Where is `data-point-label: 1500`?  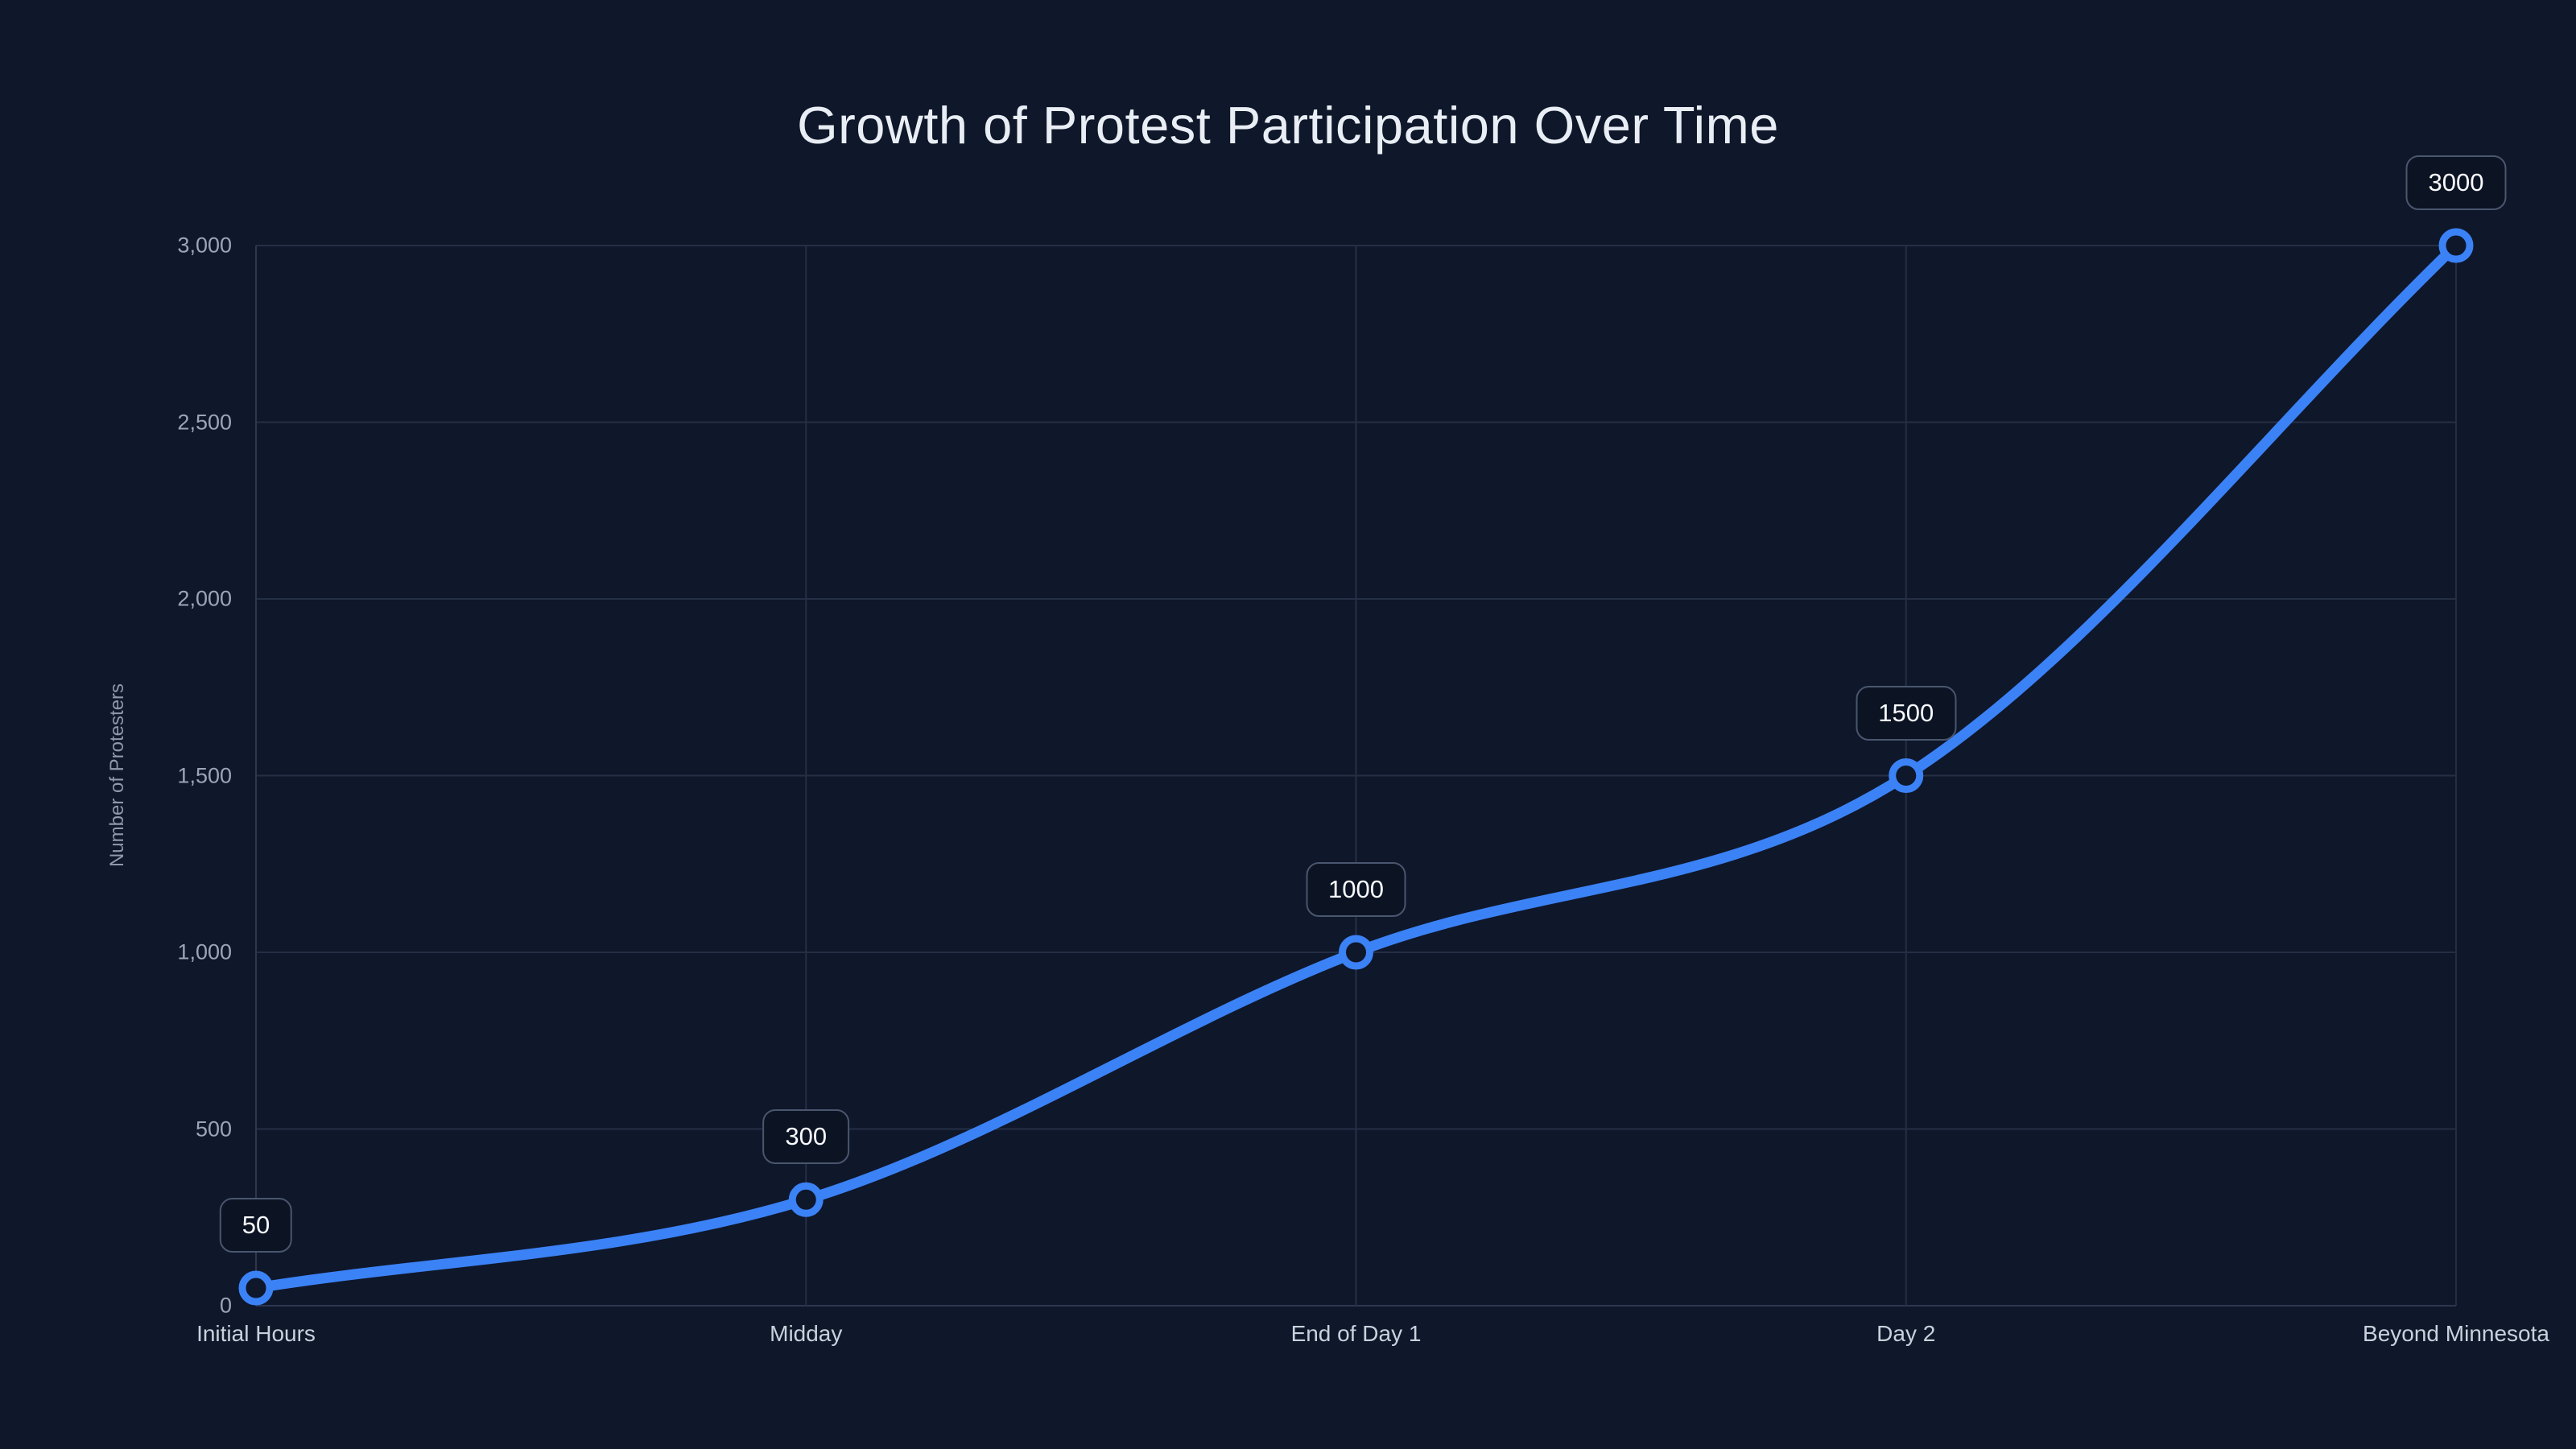 data-point-label: 1500 is located at coordinates (1906, 713).